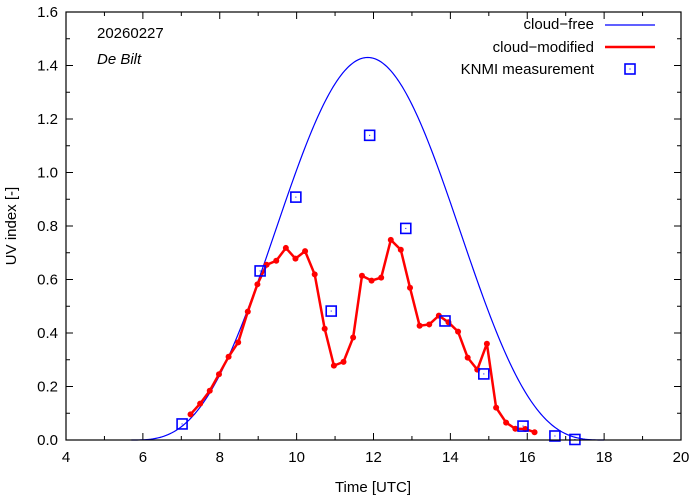 This screenshot has height=501, width=694. Describe the element at coordinates (47, 280) in the screenshot. I see `y-tick-label: 0.6` at that location.